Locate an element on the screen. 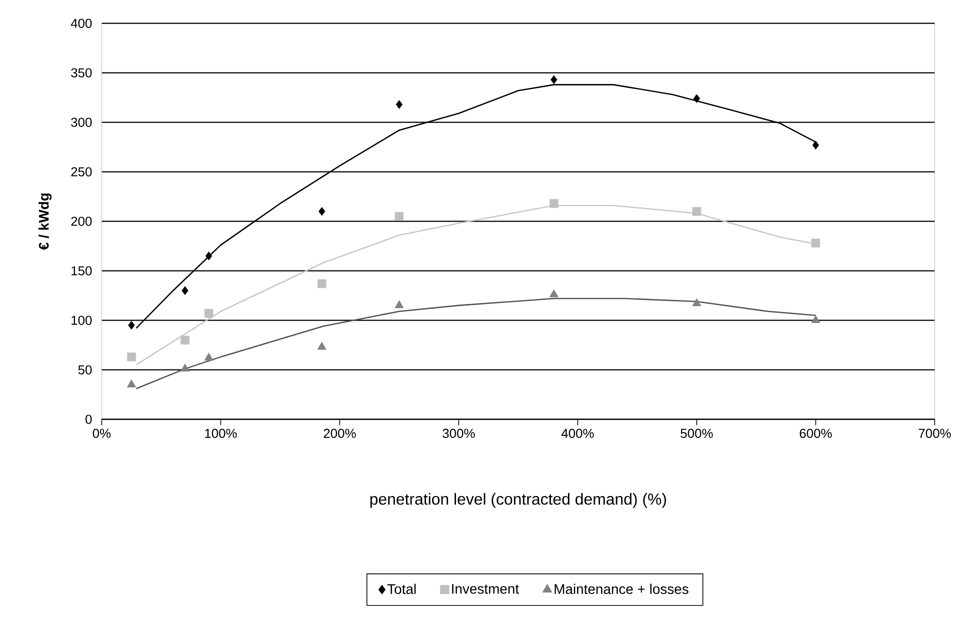 This screenshot has height=620, width=965. y-tick-label: 400 is located at coordinates (81, 23).